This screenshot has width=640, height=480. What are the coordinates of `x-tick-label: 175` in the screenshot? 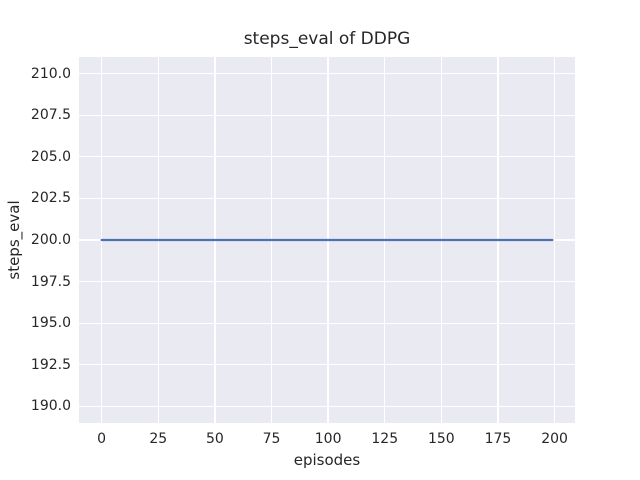 It's located at (498, 439).